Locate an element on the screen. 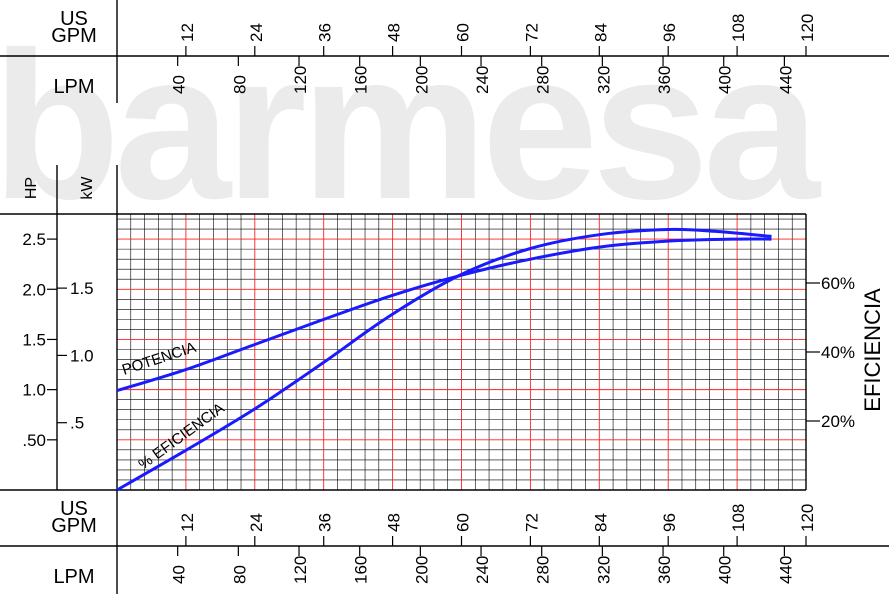  top-lpm-label: LPM is located at coordinates (73, 87).